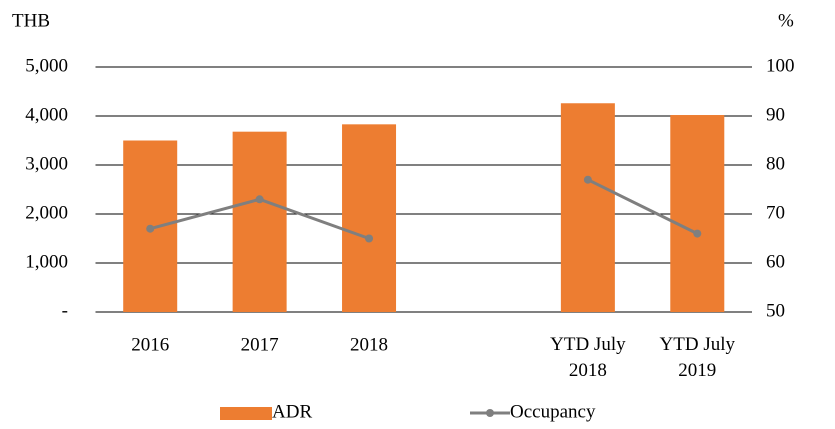 The height and width of the screenshot is (429, 835). Describe the element at coordinates (775, 212) in the screenshot. I see `y2-tick-label: 70` at that location.